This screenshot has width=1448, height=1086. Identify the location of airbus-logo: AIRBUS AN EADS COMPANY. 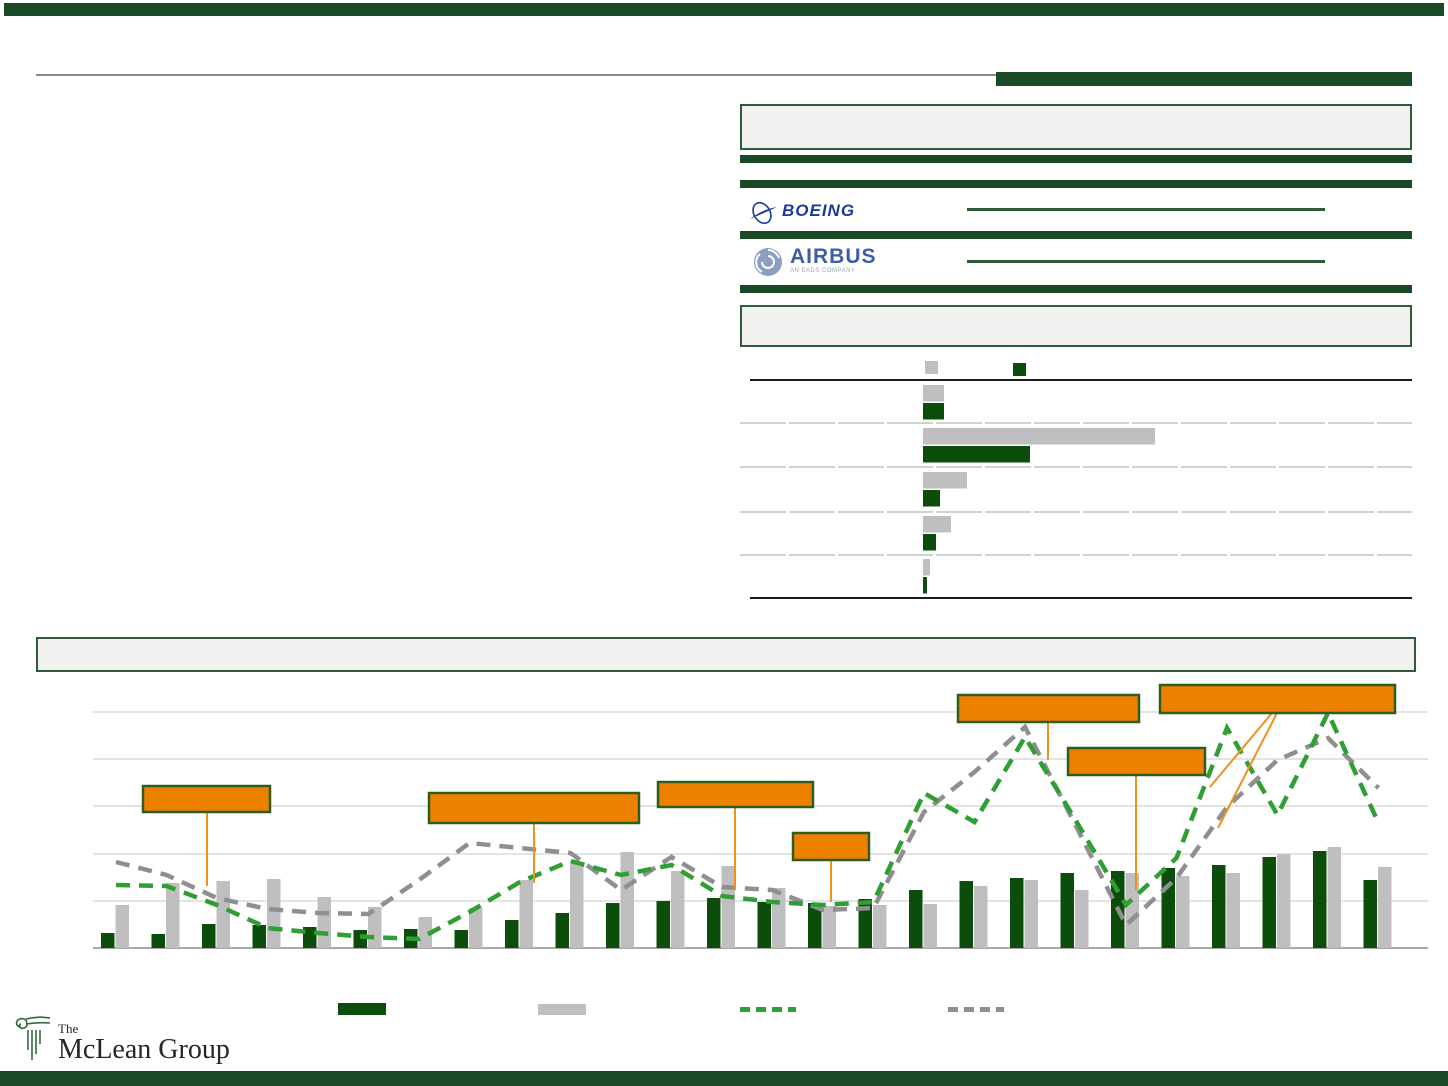
(814, 264).